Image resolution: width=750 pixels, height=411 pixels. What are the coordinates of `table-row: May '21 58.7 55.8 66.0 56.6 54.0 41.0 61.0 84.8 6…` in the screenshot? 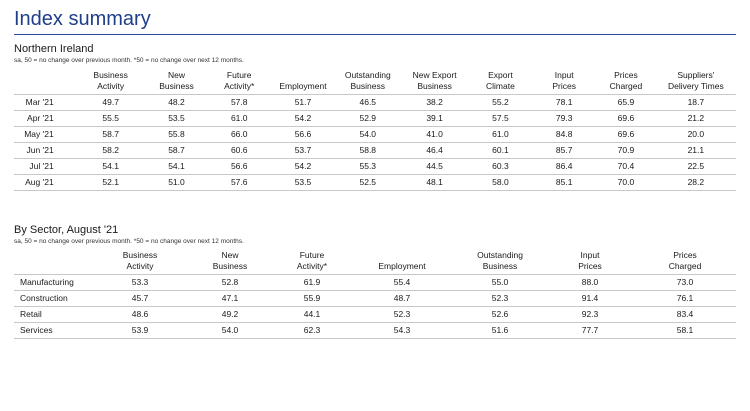 It's located at (375, 134).